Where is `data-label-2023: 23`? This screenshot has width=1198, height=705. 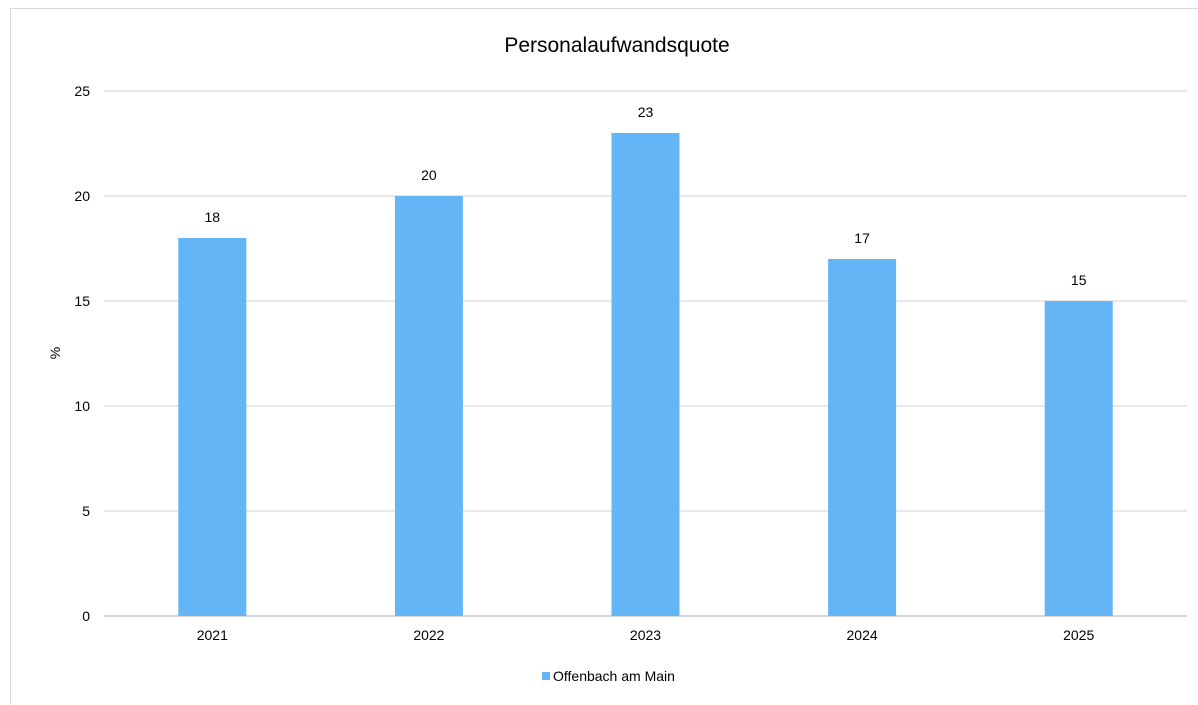 data-label-2023: 23 is located at coordinates (646, 112).